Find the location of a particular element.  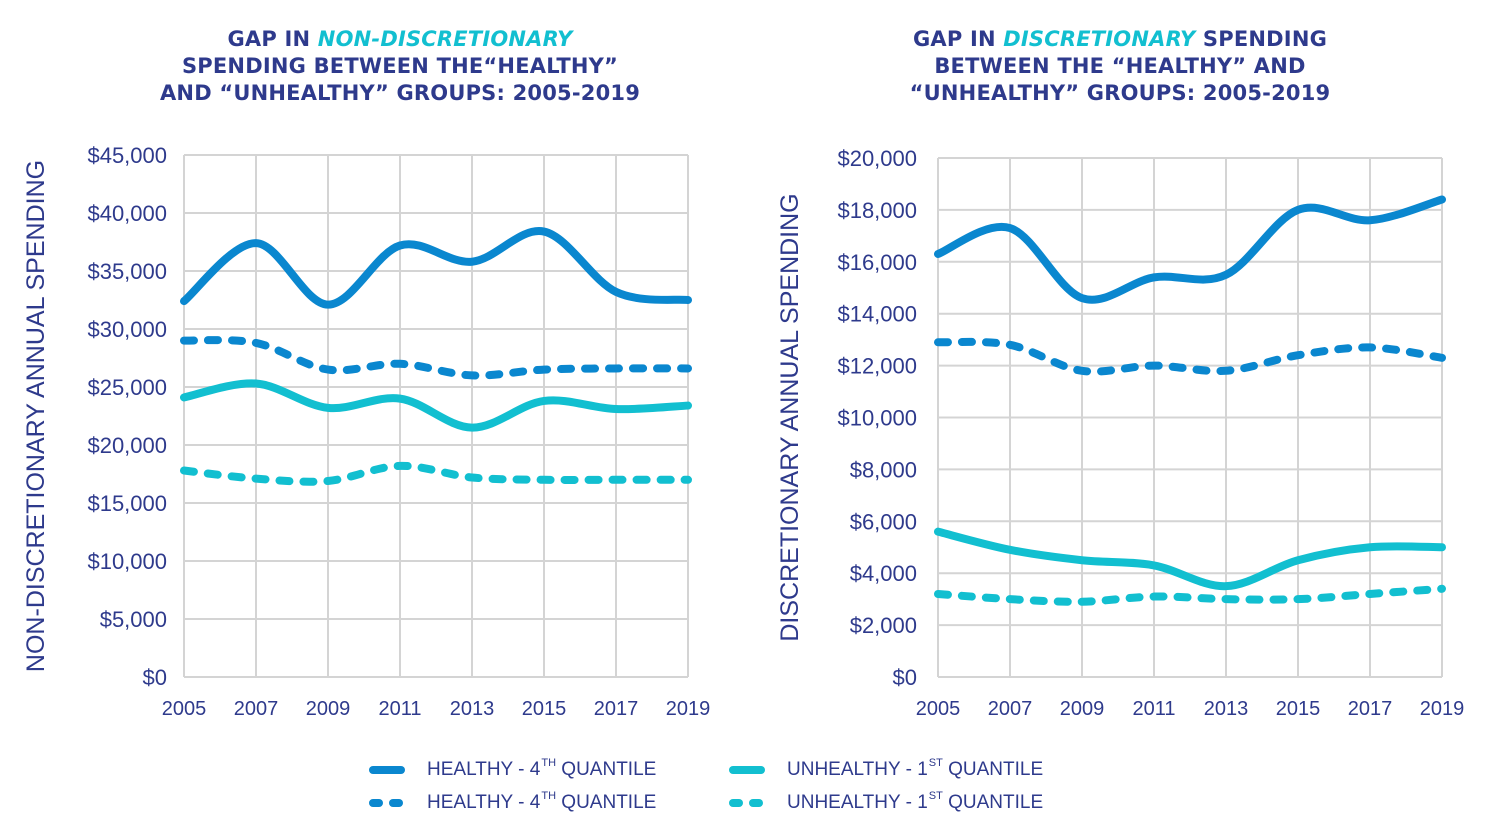

legend-item-healthy-dashed: HEALTHY - 4TH QUANTILE is located at coordinates (511, 802).